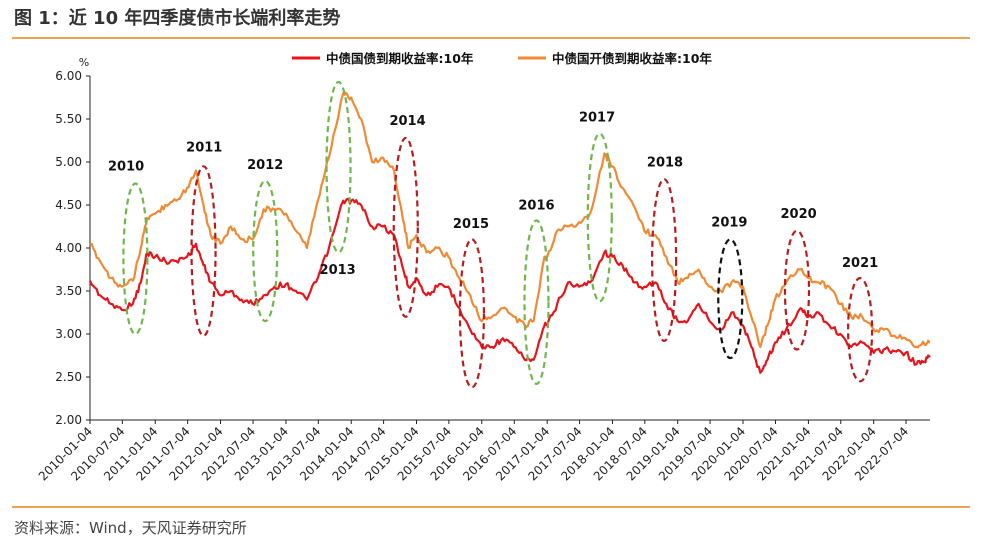 This screenshot has height=556, width=991. Describe the element at coordinates (265, 165) in the screenshot. I see `annotation-label: 2012` at that location.